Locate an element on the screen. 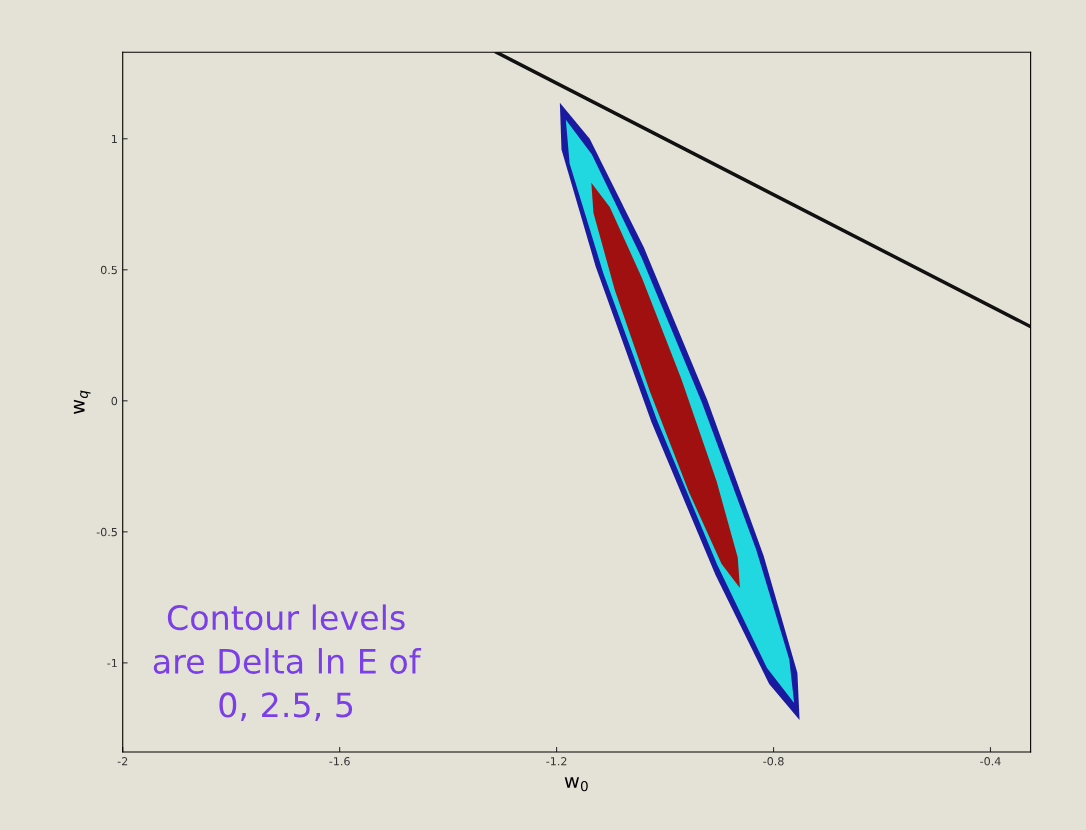 This screenshot has height=830, width=1086. y-axis-title: w$_{q}$ is located at coordinates (82, 402).